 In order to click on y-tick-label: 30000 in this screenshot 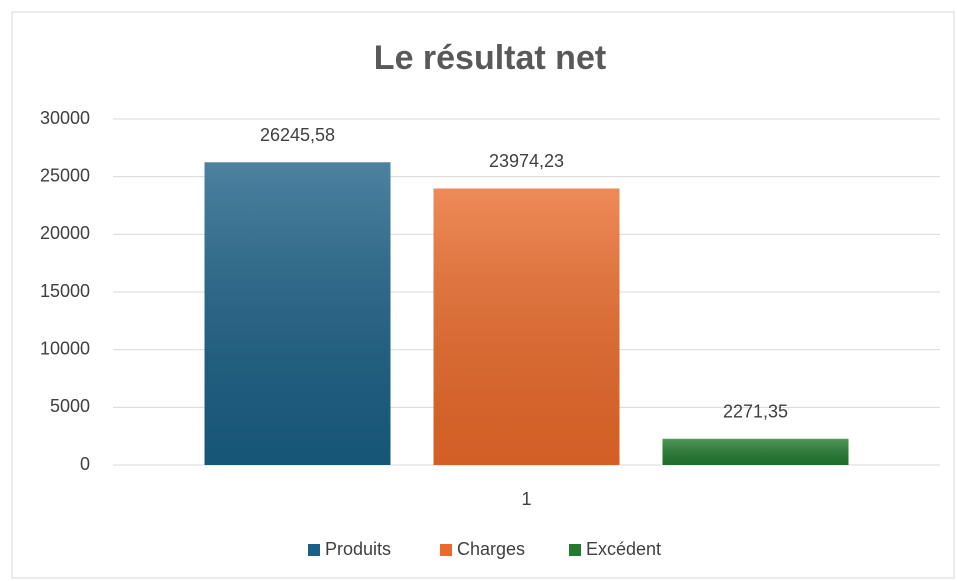, I will do `click(65, 118)`.